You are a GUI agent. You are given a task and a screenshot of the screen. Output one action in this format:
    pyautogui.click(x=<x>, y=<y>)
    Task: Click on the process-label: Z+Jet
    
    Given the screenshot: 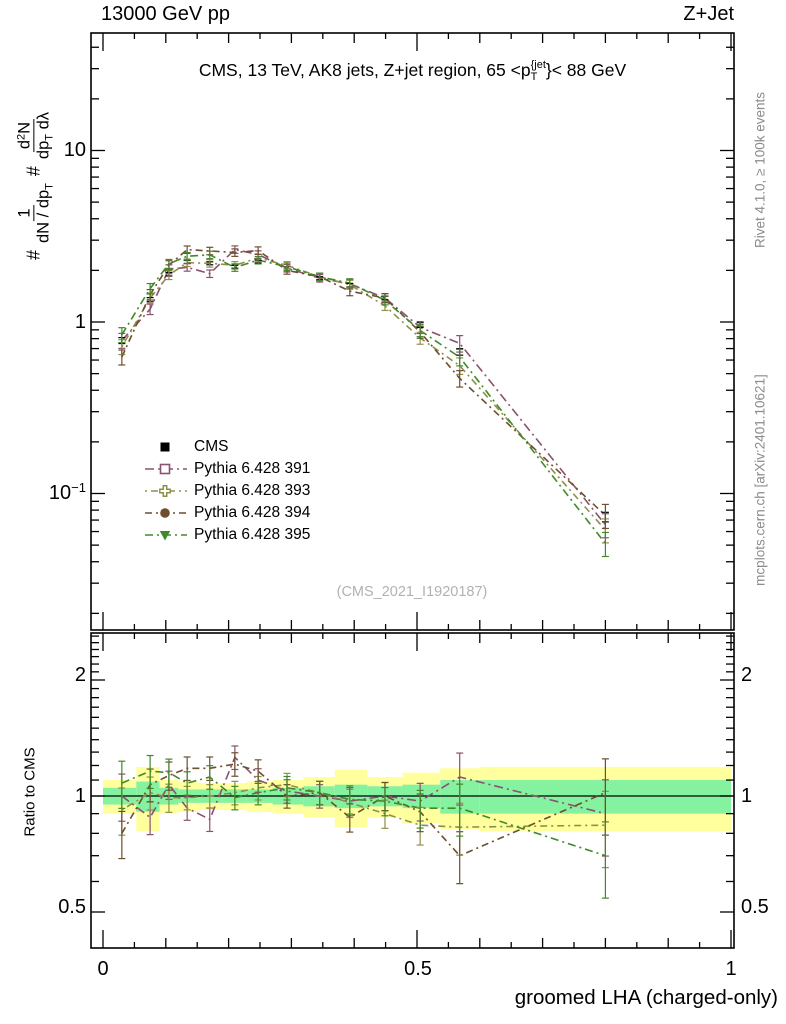 What is the action you would take?
    pyautogui.click(x=708, y=14)
    